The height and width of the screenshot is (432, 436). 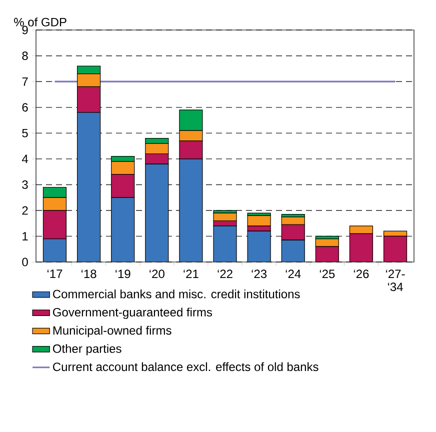 What do you see at coordinates (225, 274) in the screenshot?
I see `x-tick-label: ‘22` at bounding box center [225, 274].